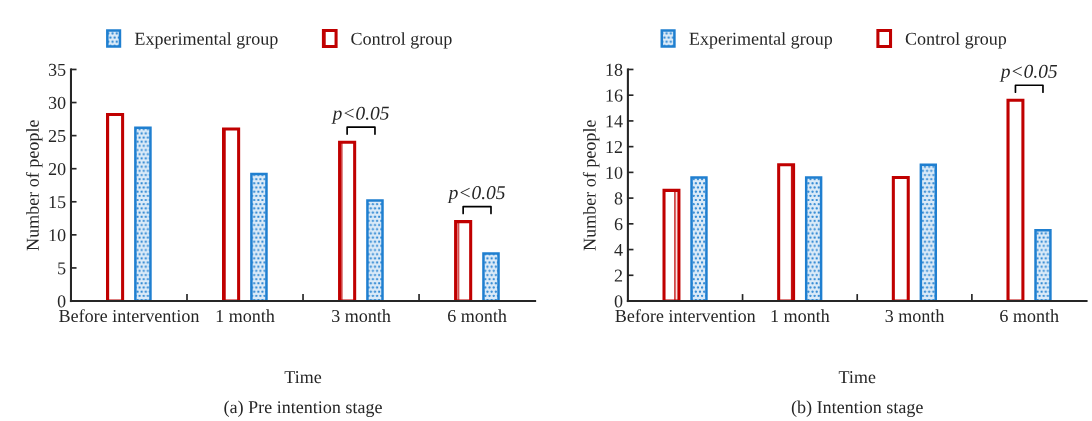 Image resolution: width=1092 pixels, height=421 pixels. Describe the element at coordinates (614, 69) in the screenshot. I see `y-tick-label: 18` at that location.